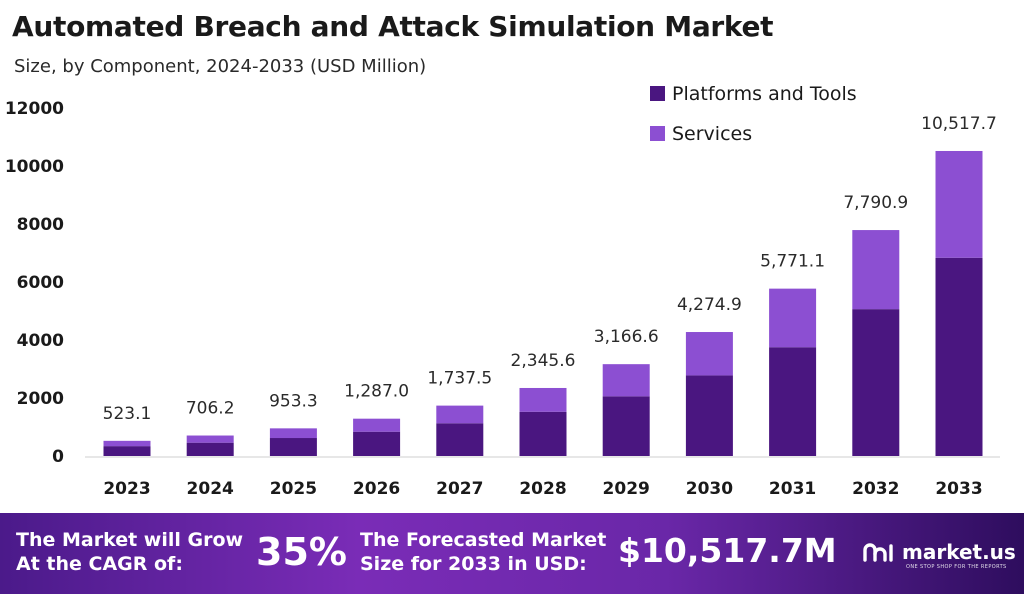 This screenshot has width=1024, height=594. I want to click on market-us-logo-icon, so click(878, 552).